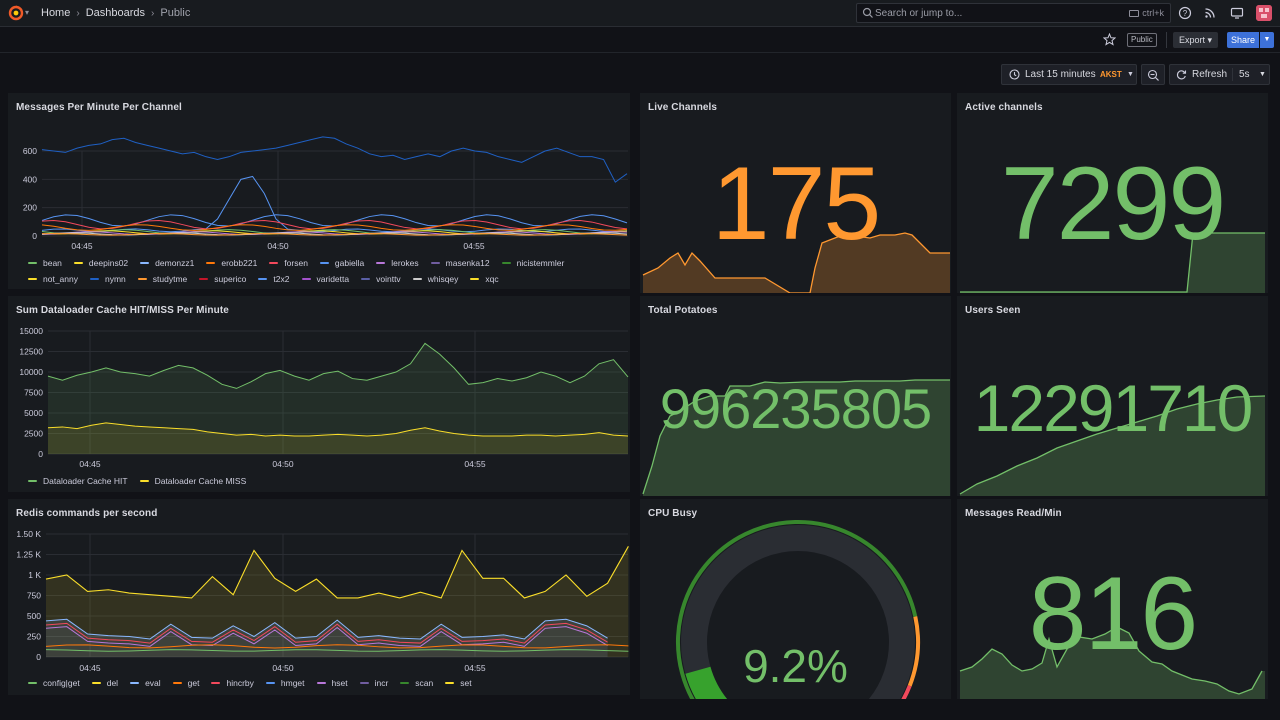  What do you see at coordinates (108, 263) in the screenshot?
I see `legend-label: deepins02` at bounding box center [108, 263].